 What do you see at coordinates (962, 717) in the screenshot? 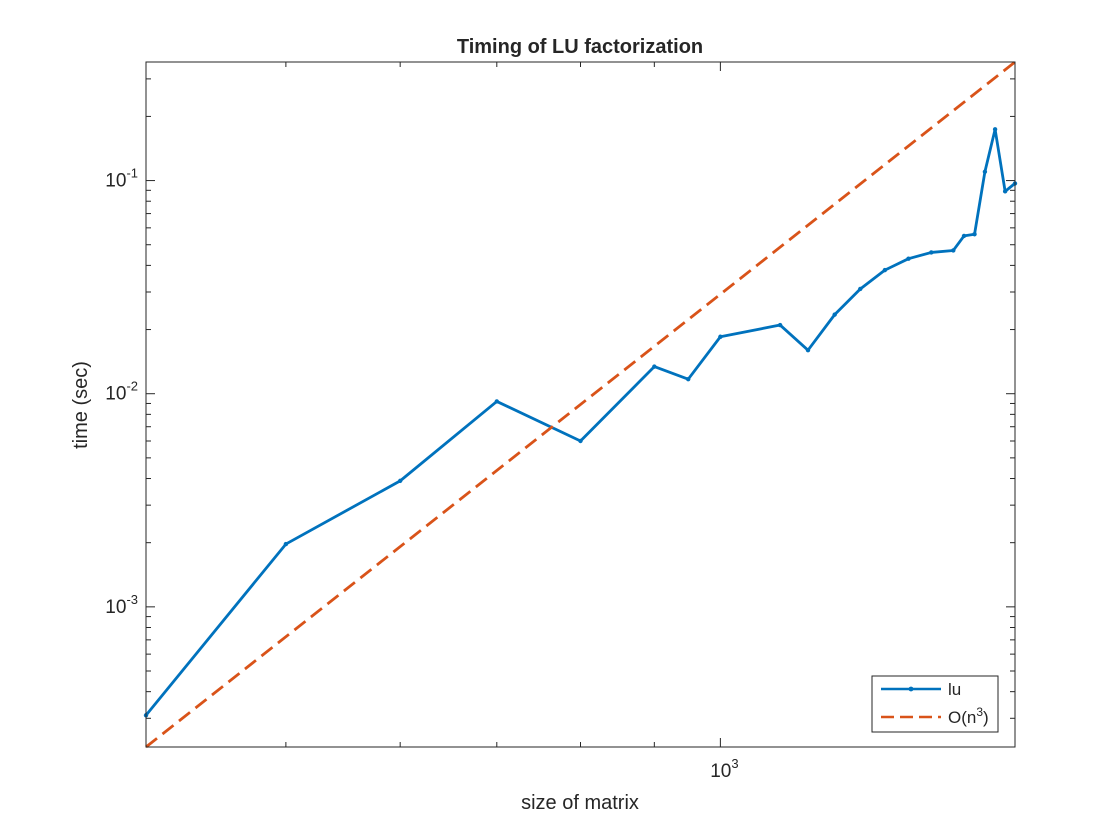
I see `legend-label-on3-base: O(n` at bounding box center [962, 717].